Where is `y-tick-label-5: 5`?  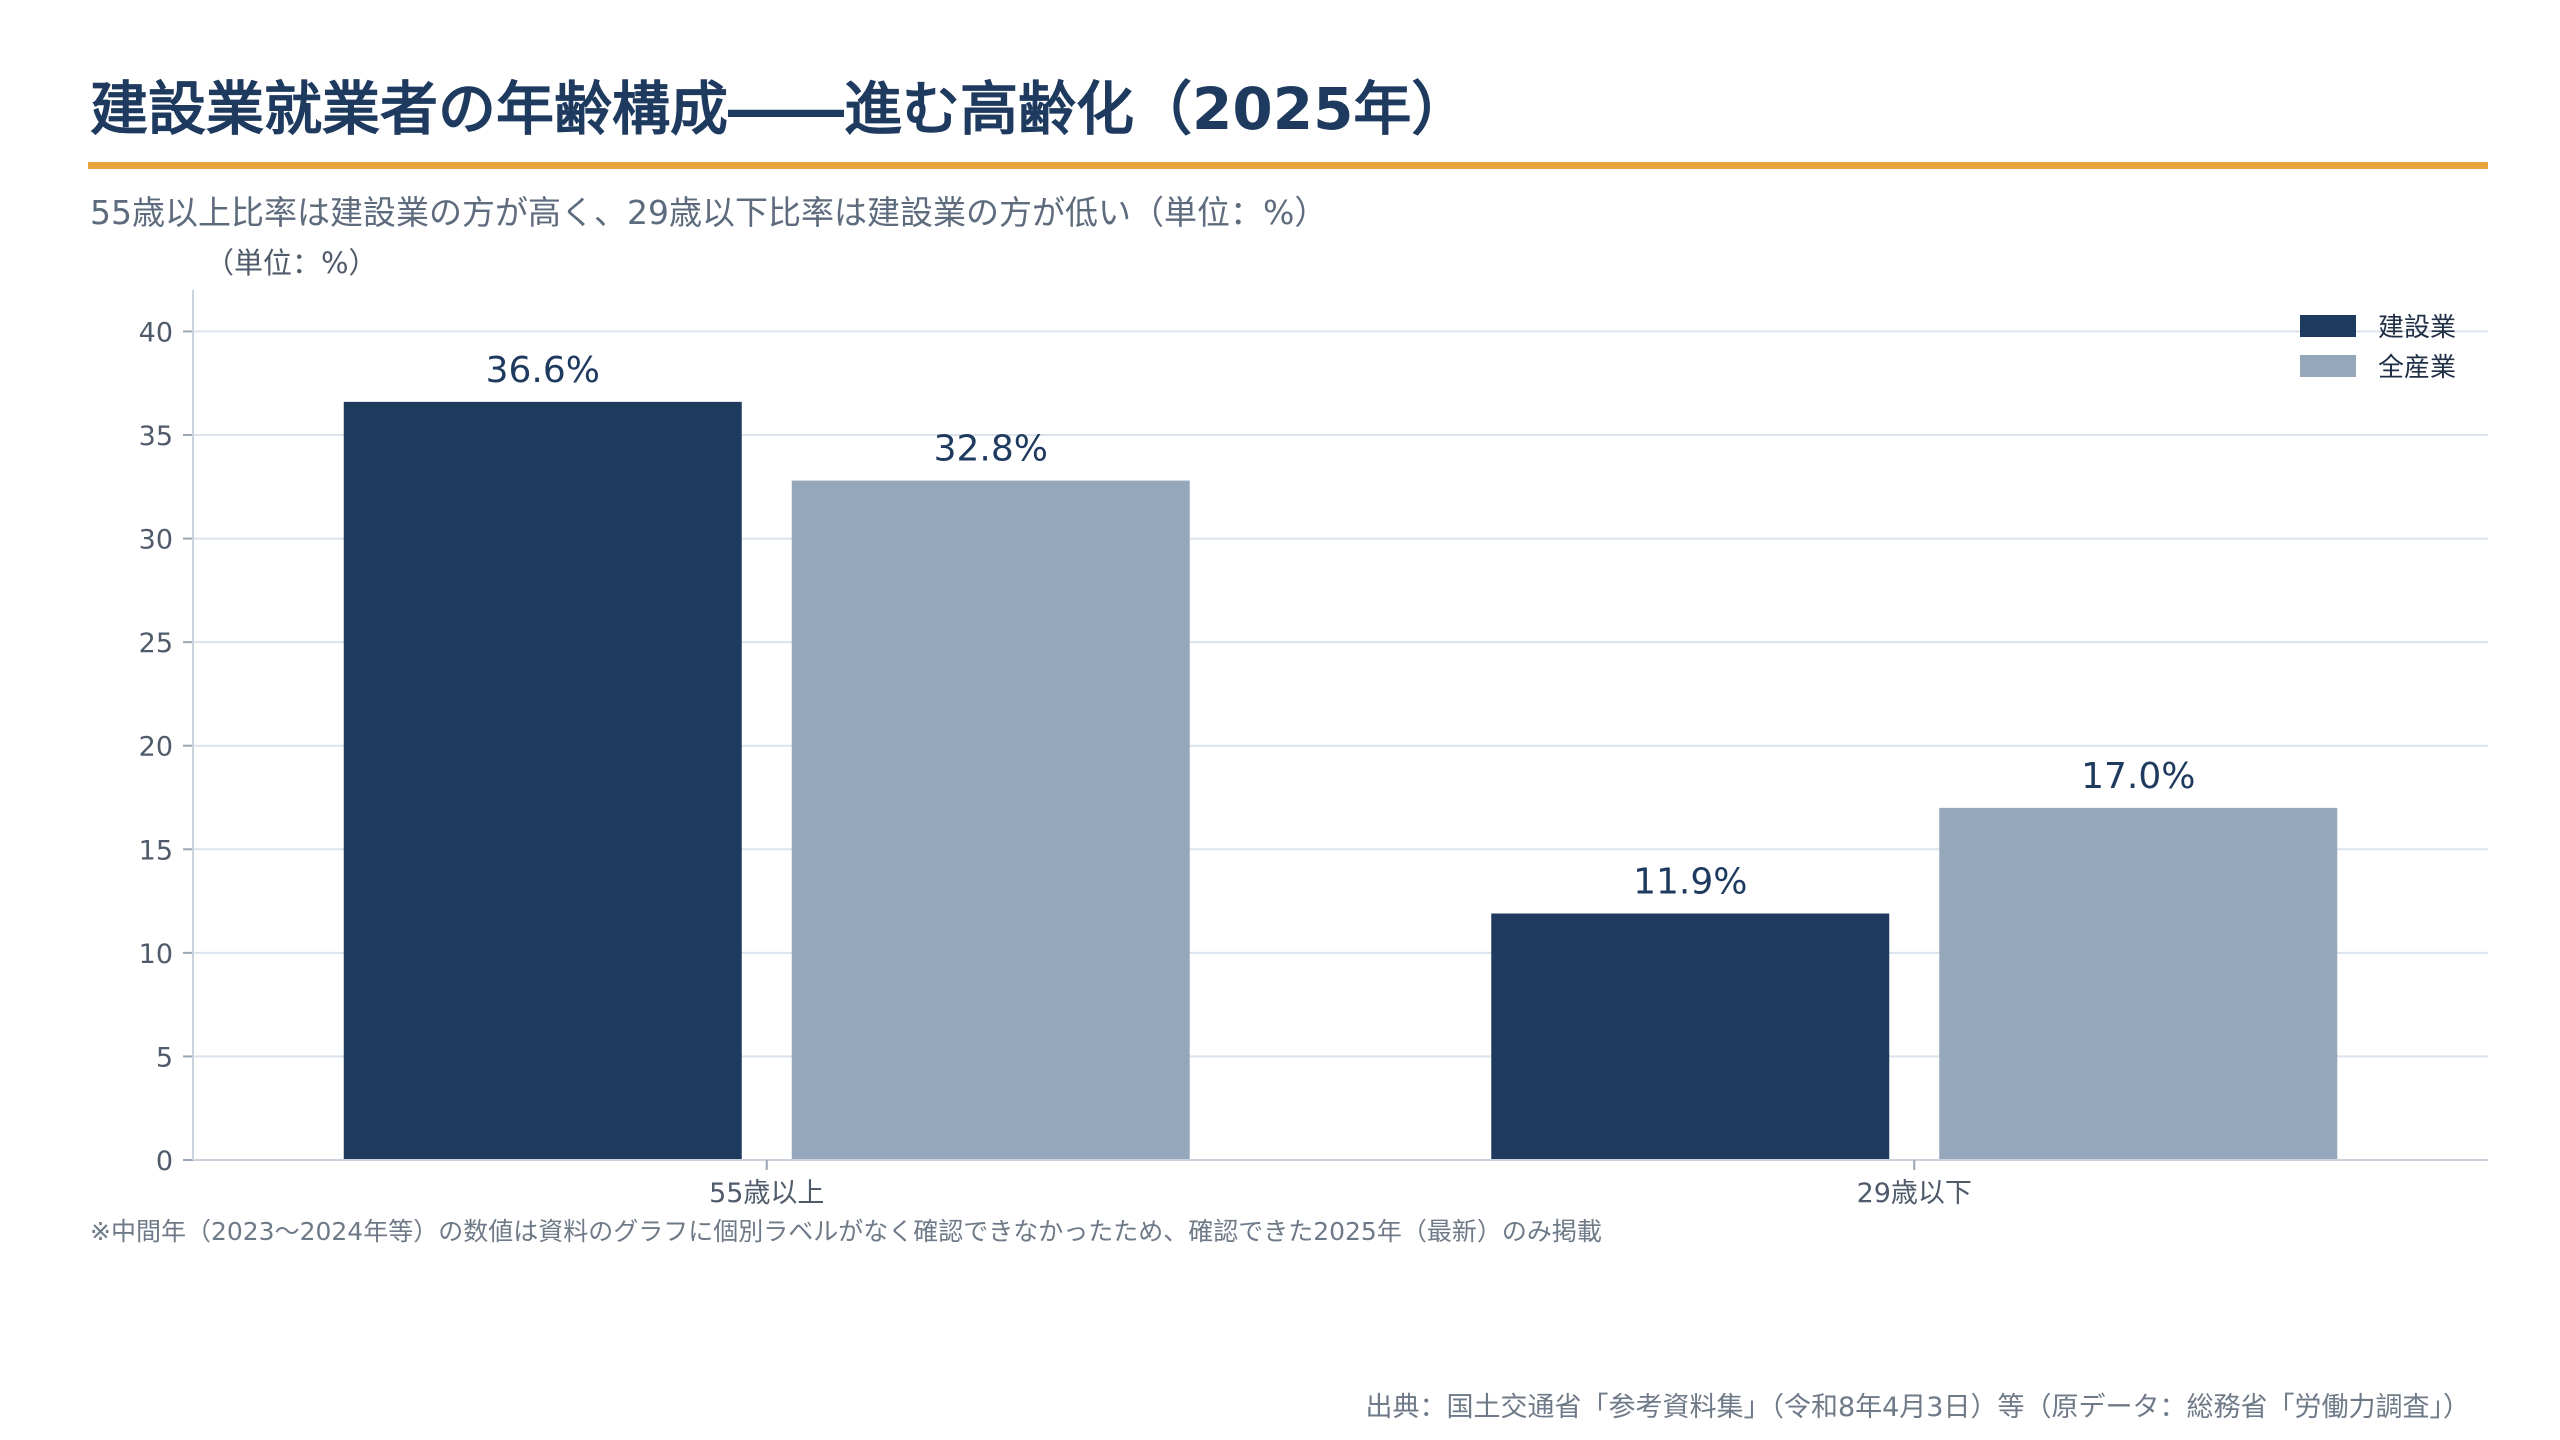 y-tick-label-5: 5 is located at coordinates (164, 1057).